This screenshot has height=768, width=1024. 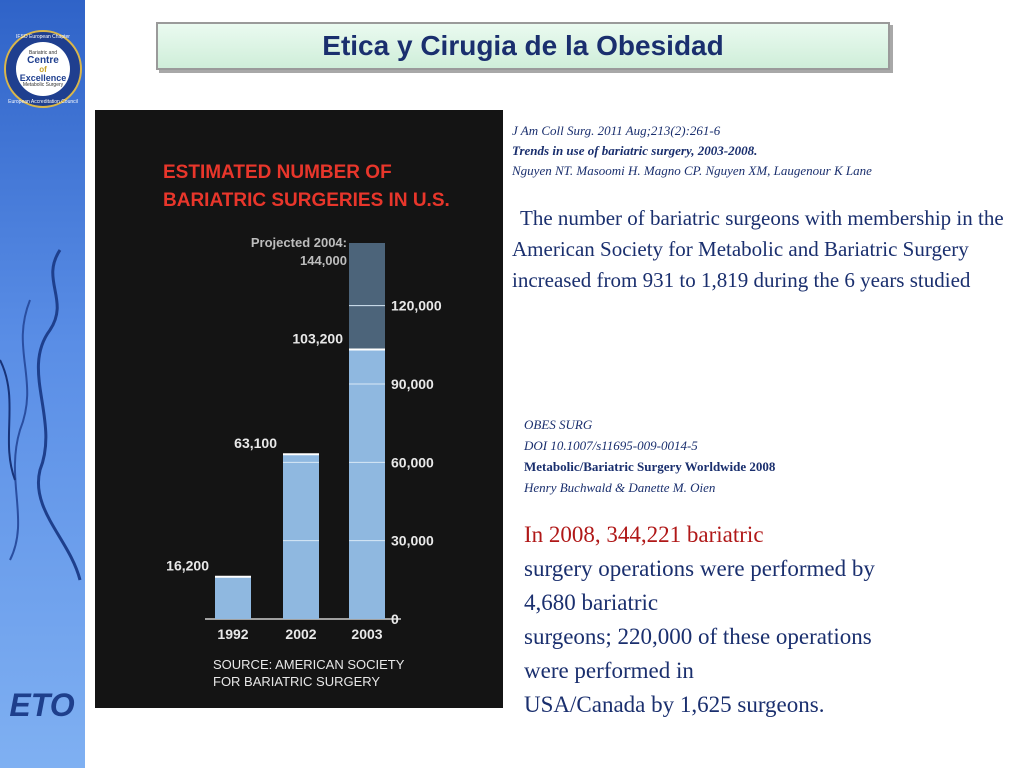 I want to click on para2-line1: In 2008, 344,221 bariatric, so click(x=644, y=534).